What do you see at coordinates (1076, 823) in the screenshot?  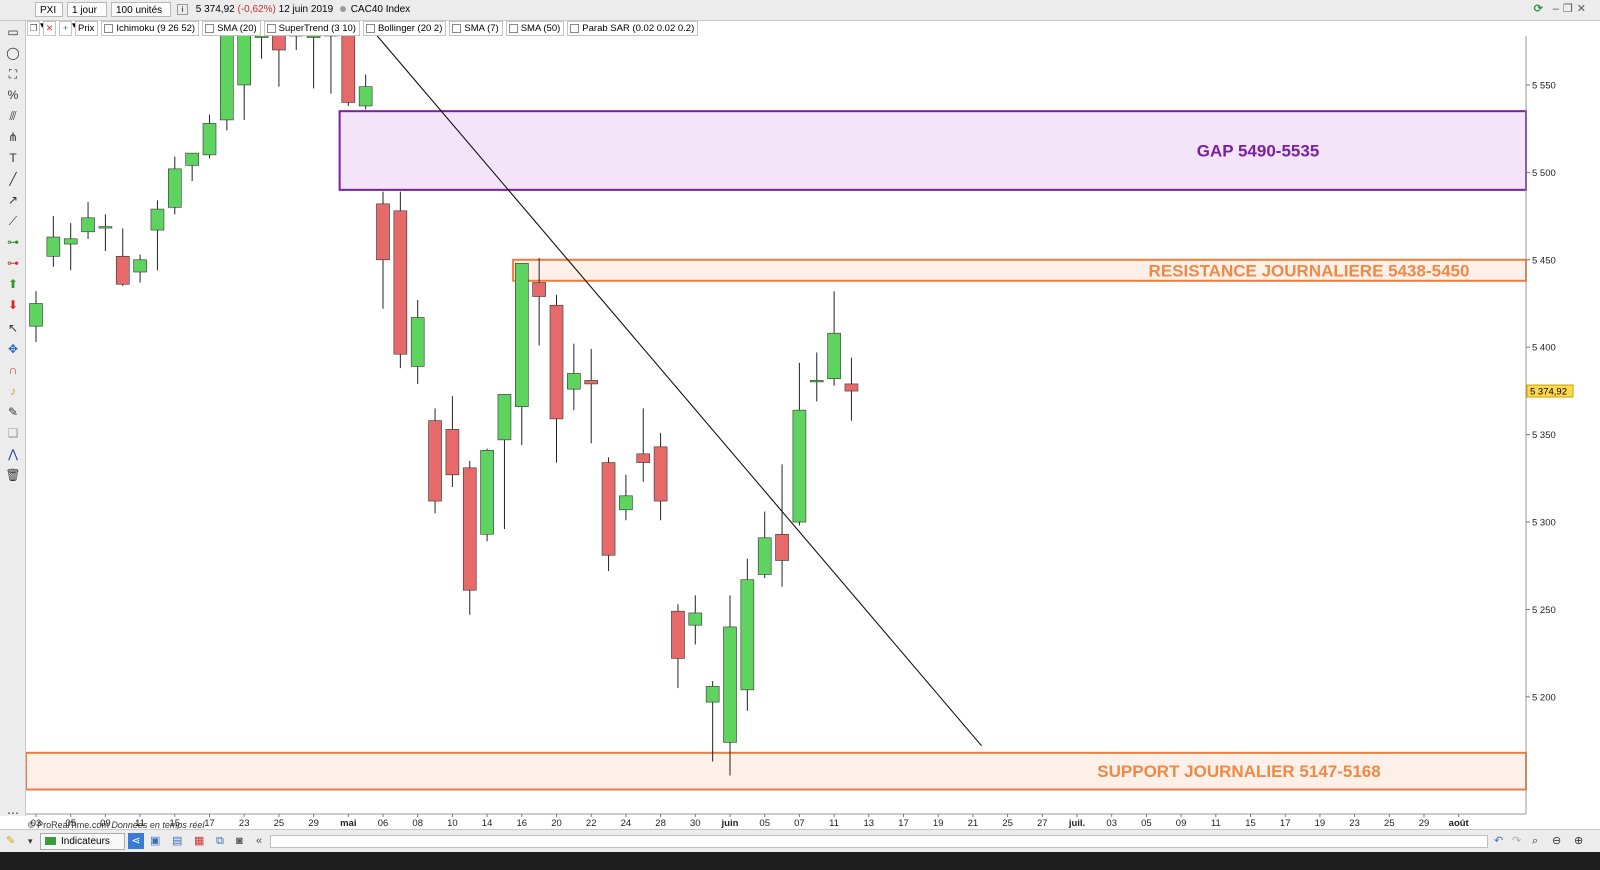 I see `x-tick-label: juil.` at bounding box center [1076, 823].